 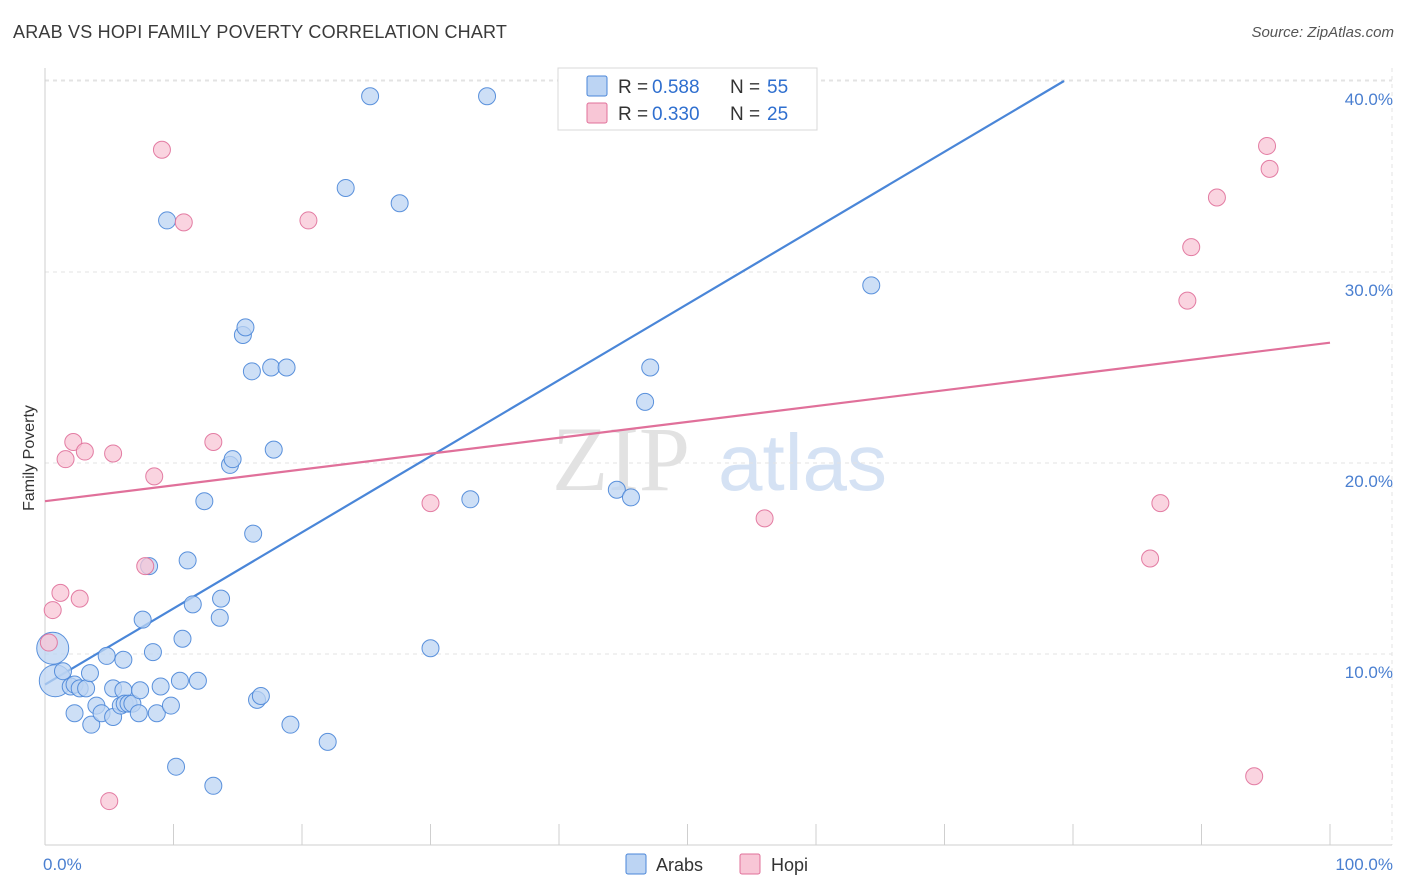 What do you see at coordinates (633, 87) in the screenshot?
I see `legend-arabs-r-label: R =` at bounding box center [633, 87].